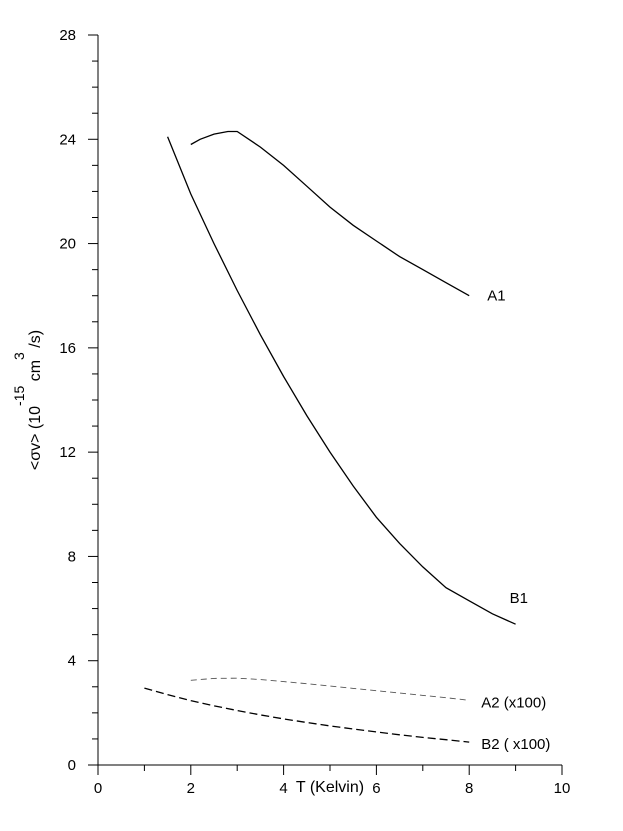  What do you see at coordinates (515, 744) in the screenshot?
I see `series-label: B2 ( x100)` at bounding box center [515, 744].